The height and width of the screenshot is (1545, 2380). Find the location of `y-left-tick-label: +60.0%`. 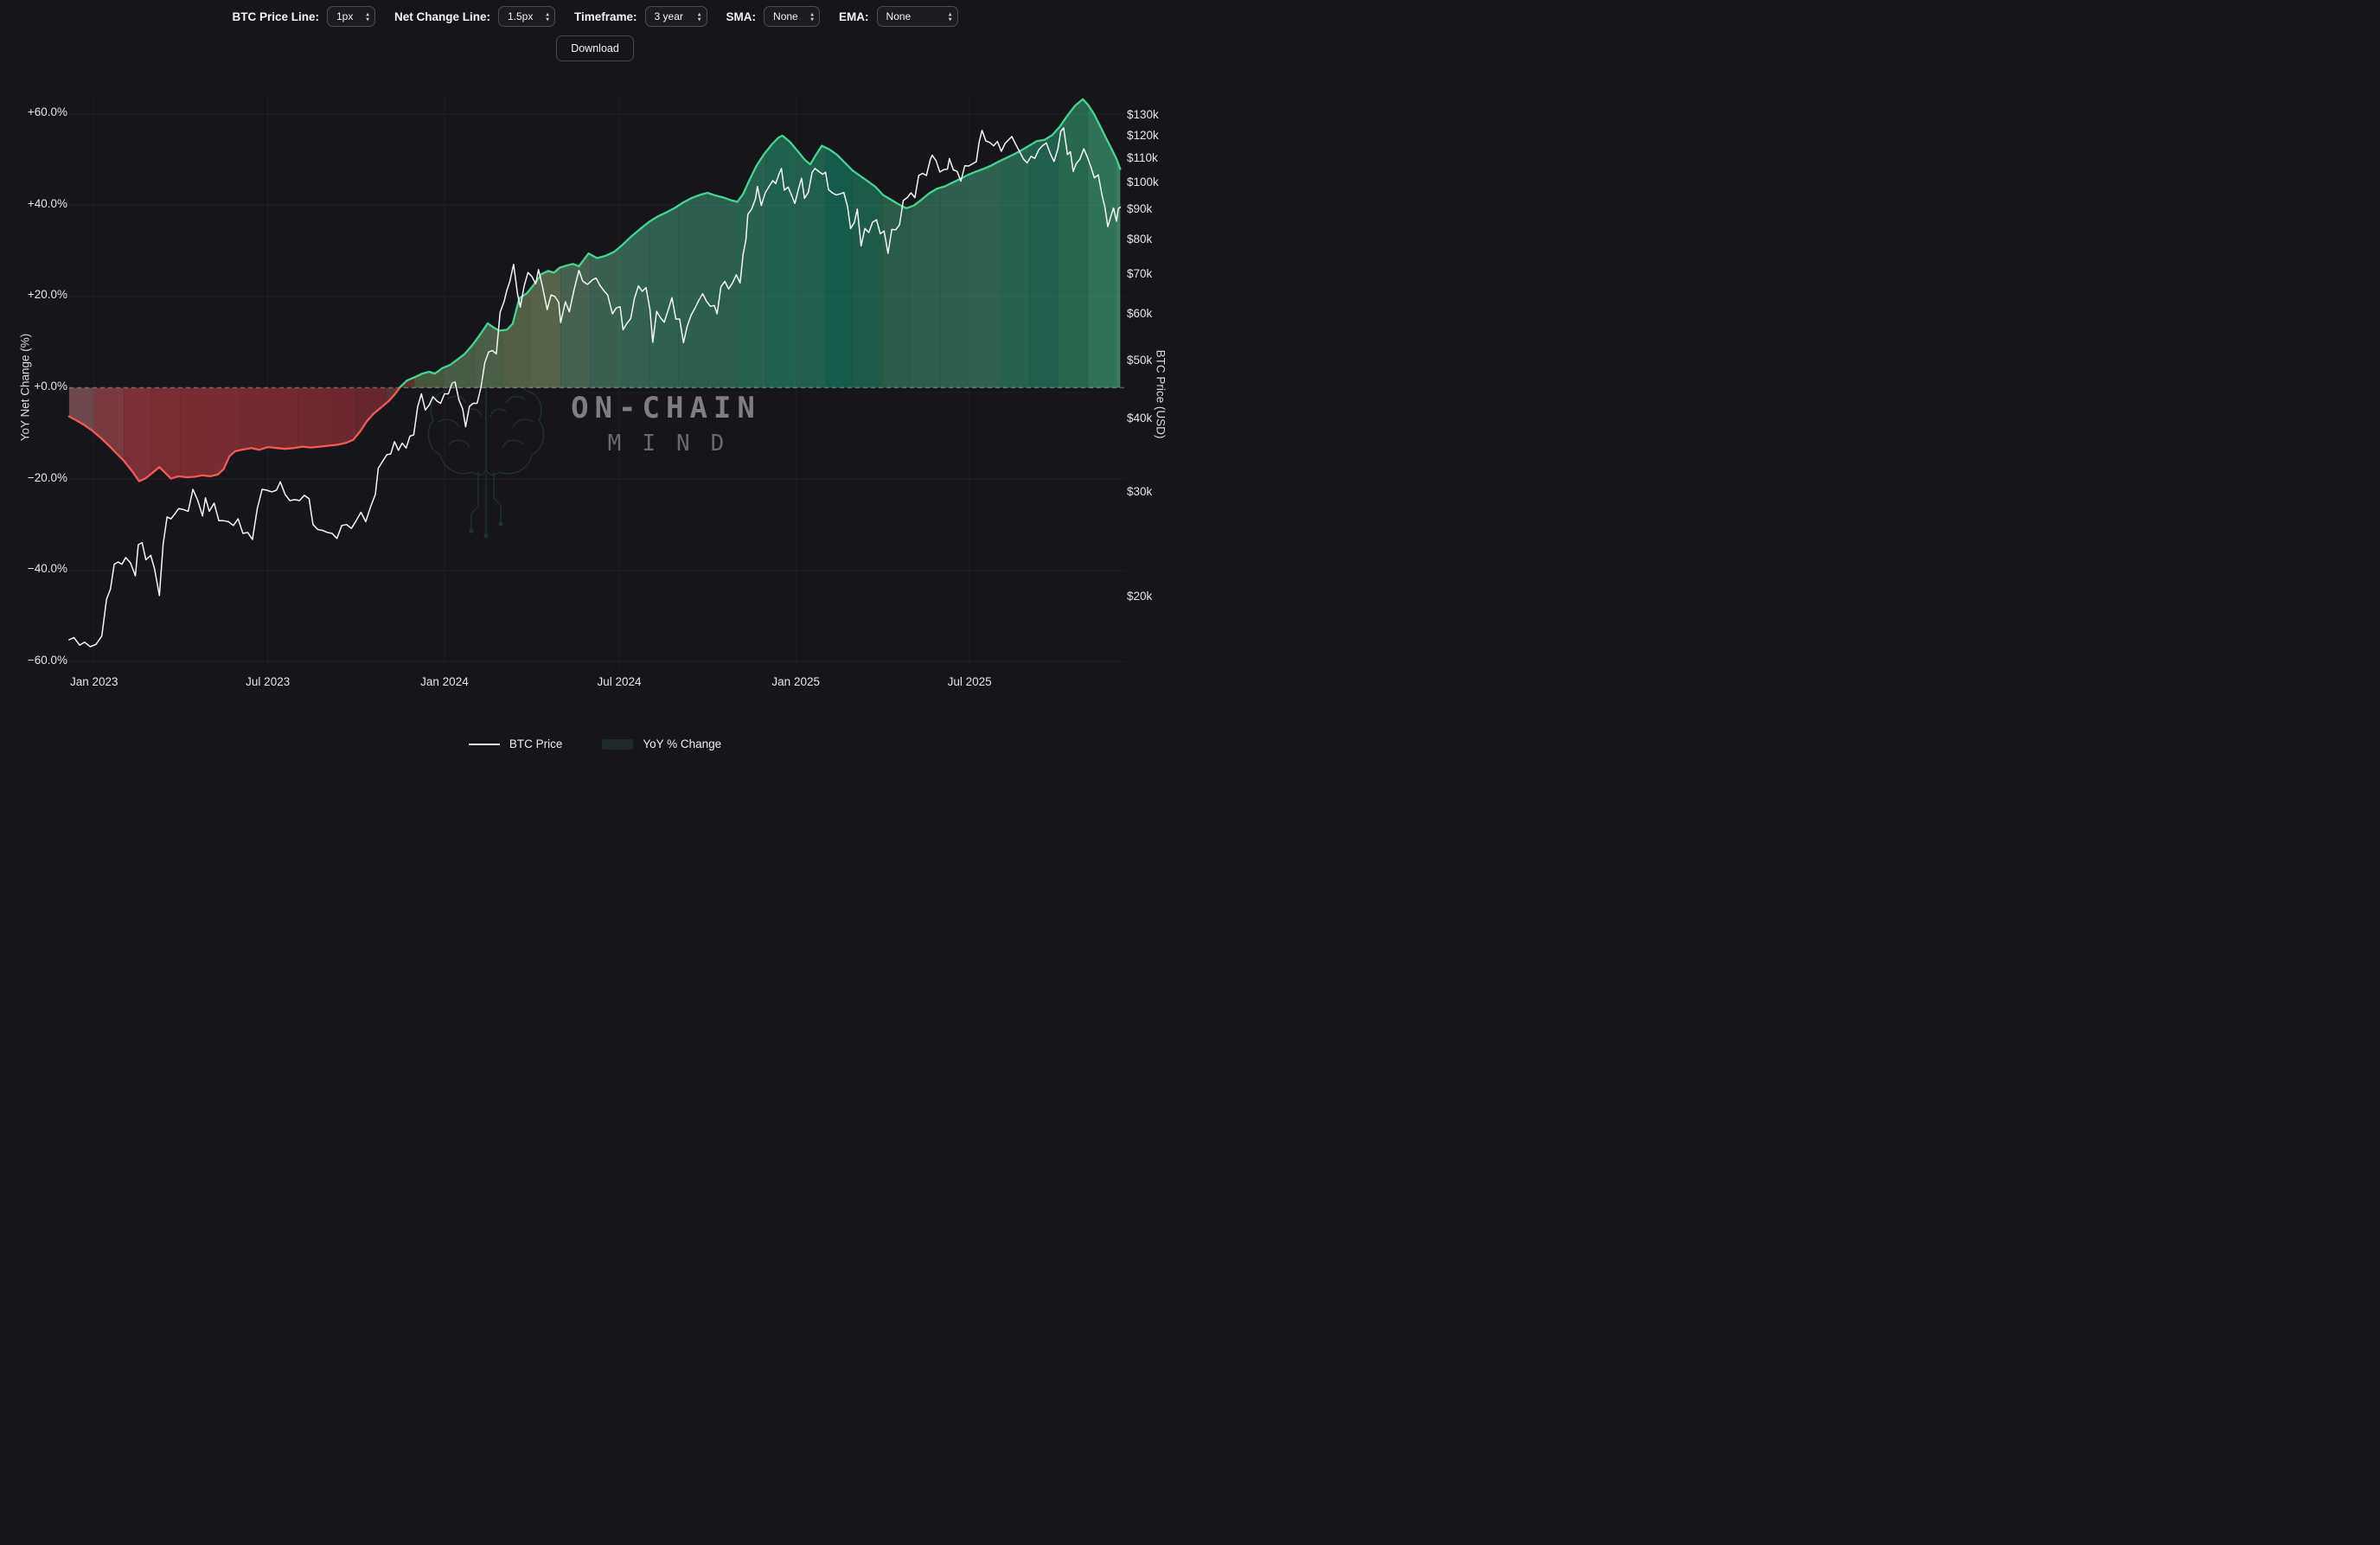

y-left-tick-label: +60.0% is located at coordinates (47, 112).